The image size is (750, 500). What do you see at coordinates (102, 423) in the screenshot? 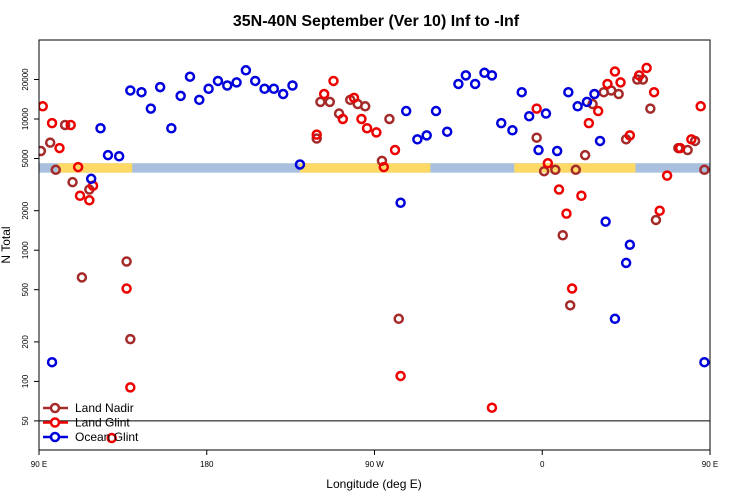
I see `legend-label: Land Glint` at bounding box center [102, 423].